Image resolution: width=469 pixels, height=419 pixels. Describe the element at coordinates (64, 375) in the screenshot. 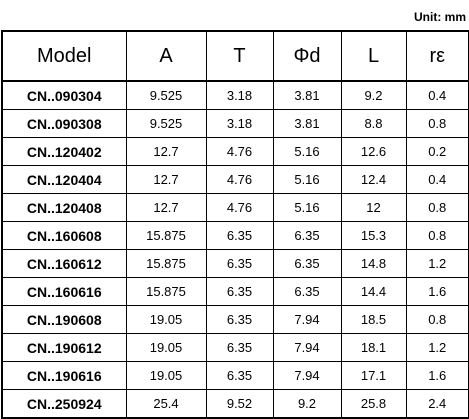

I see `model-cell: CN..190616` at that location.